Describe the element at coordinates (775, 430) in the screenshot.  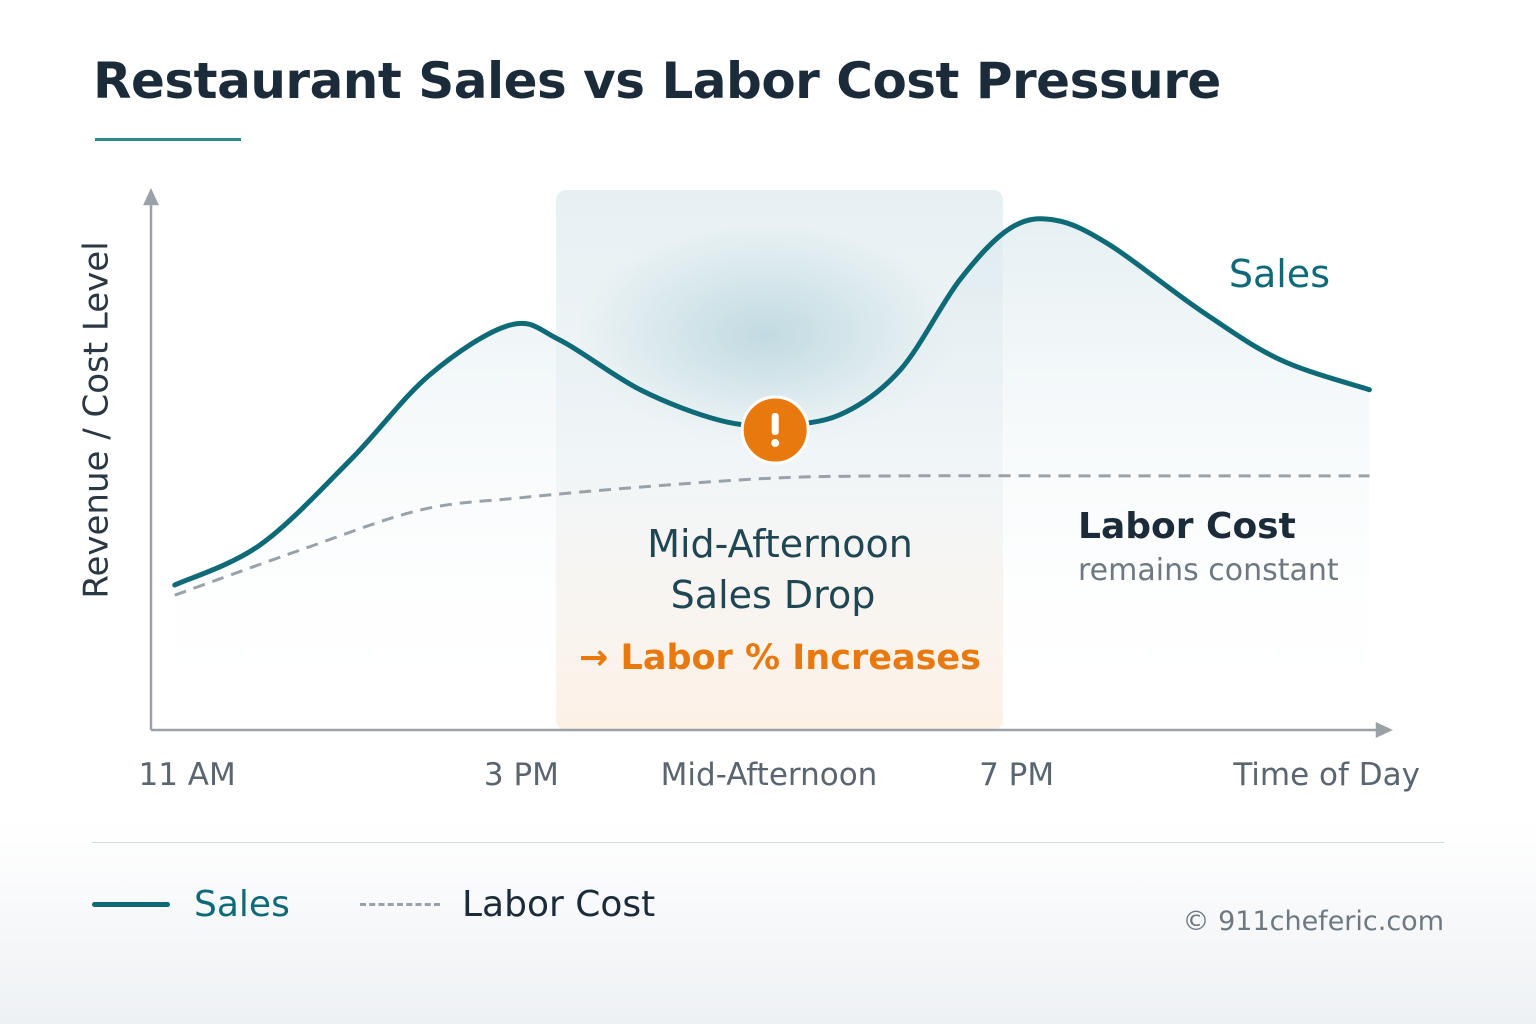
I see `exclamation-circle-icon` at that location.